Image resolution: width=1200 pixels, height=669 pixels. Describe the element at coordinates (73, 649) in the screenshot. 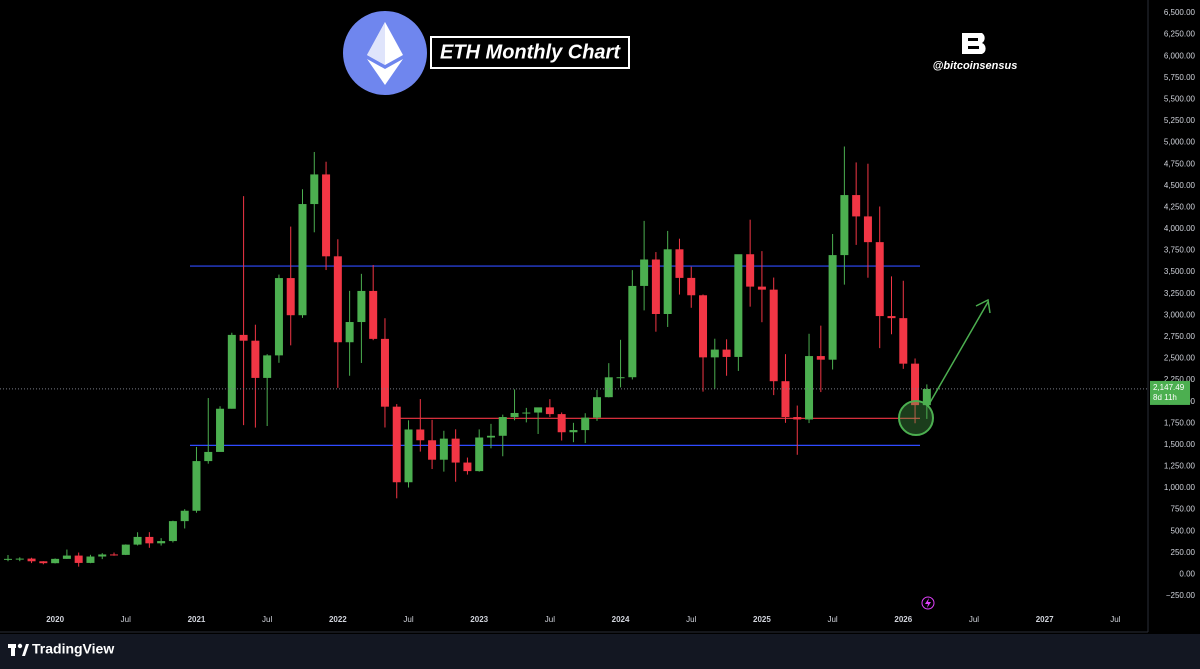

I see `platform: TradingView` at that location.